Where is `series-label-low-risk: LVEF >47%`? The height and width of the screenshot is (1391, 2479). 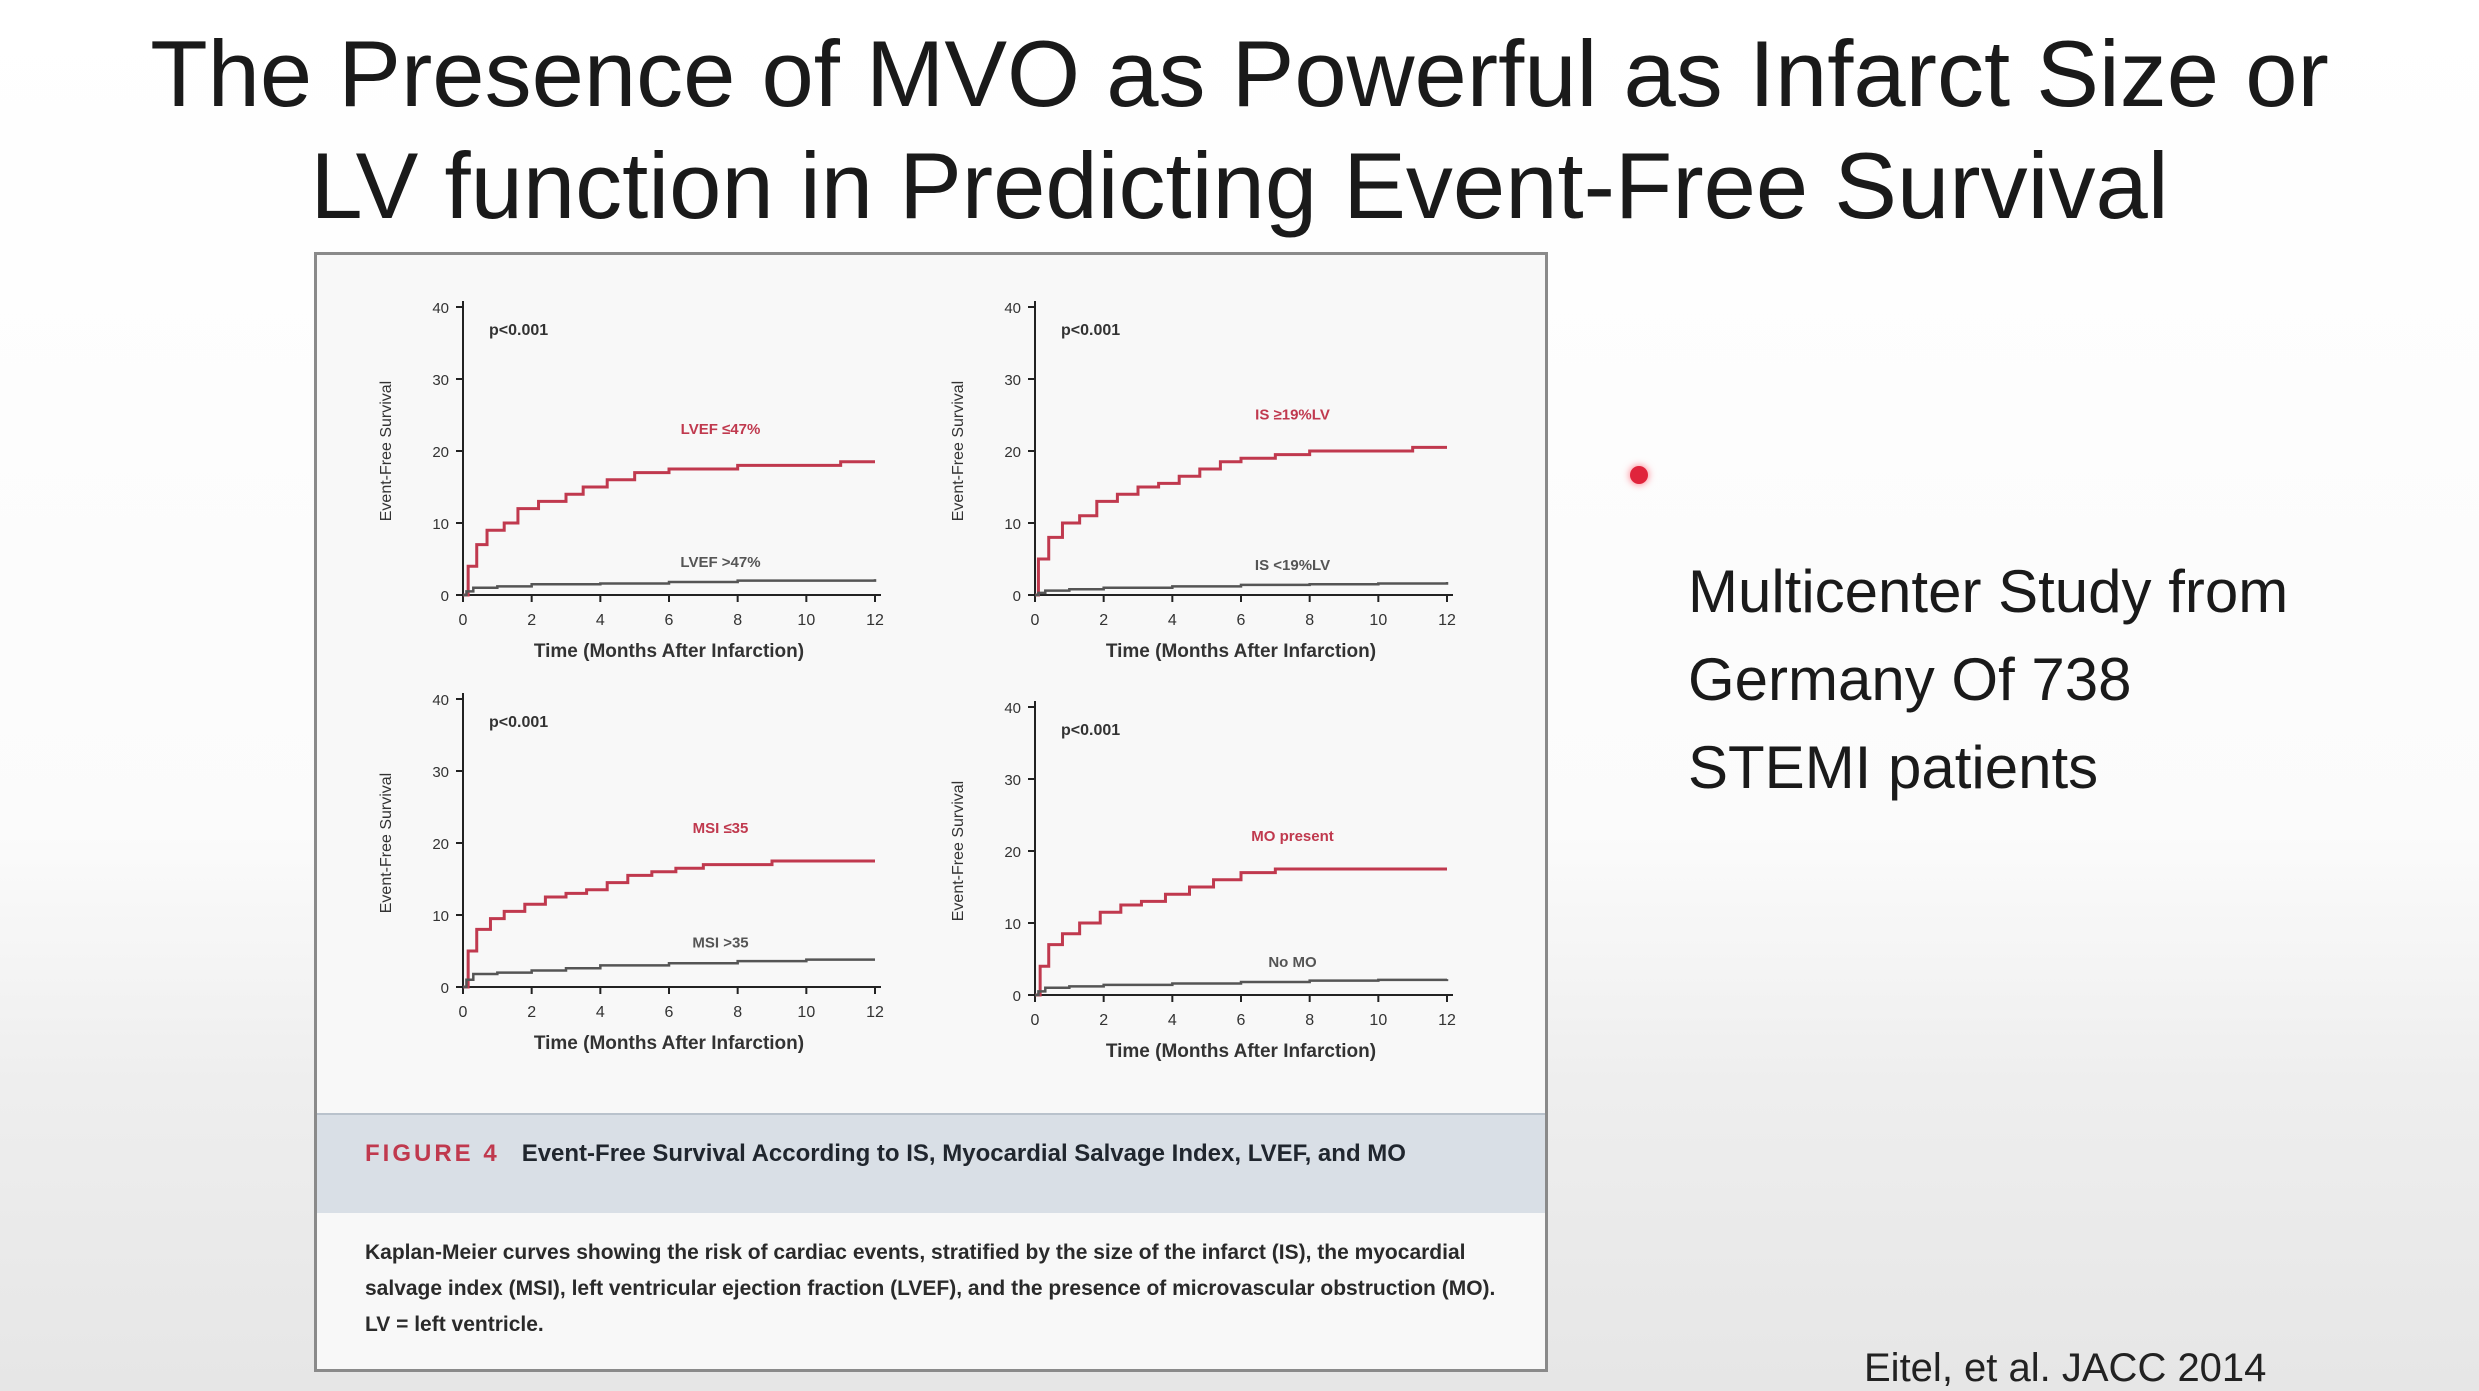
series-label-low-risk: LVEF >47% is located at coordinates (720, 562).